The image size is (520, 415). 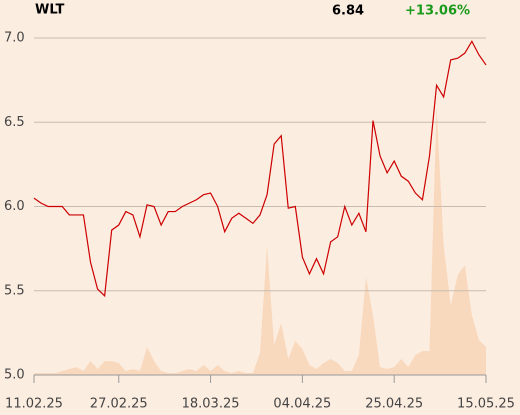 I want to click on x-tick-label: 18.03.25, so click(x=211, y=404).